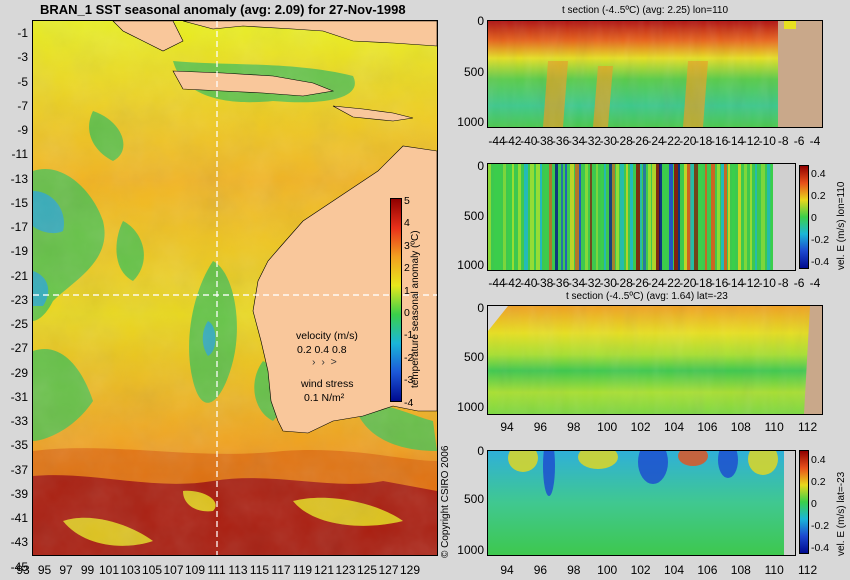  I want to click on section-1-lat-tick: -18, so click(704, 141).